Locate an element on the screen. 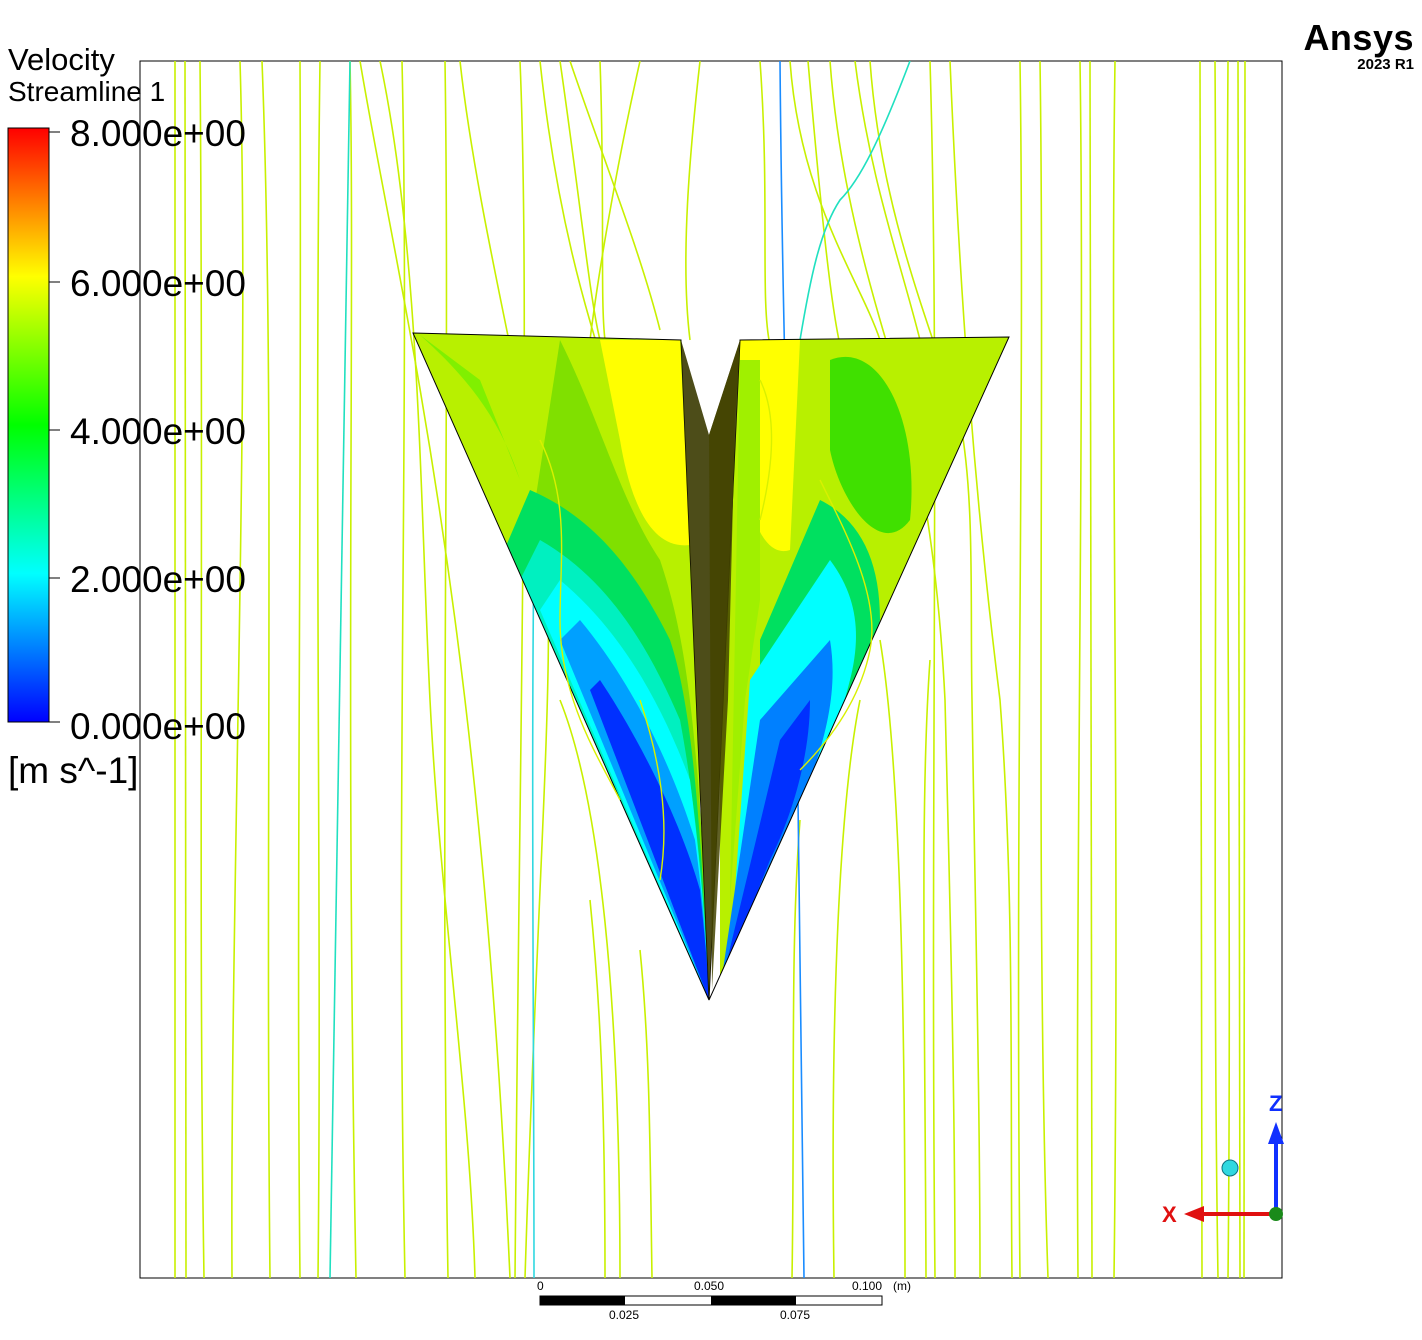 The width and height of the screenshot is (1422, 1340). brand-logo: Ansys 2023 R1 is located at coordinates (1358, 47).